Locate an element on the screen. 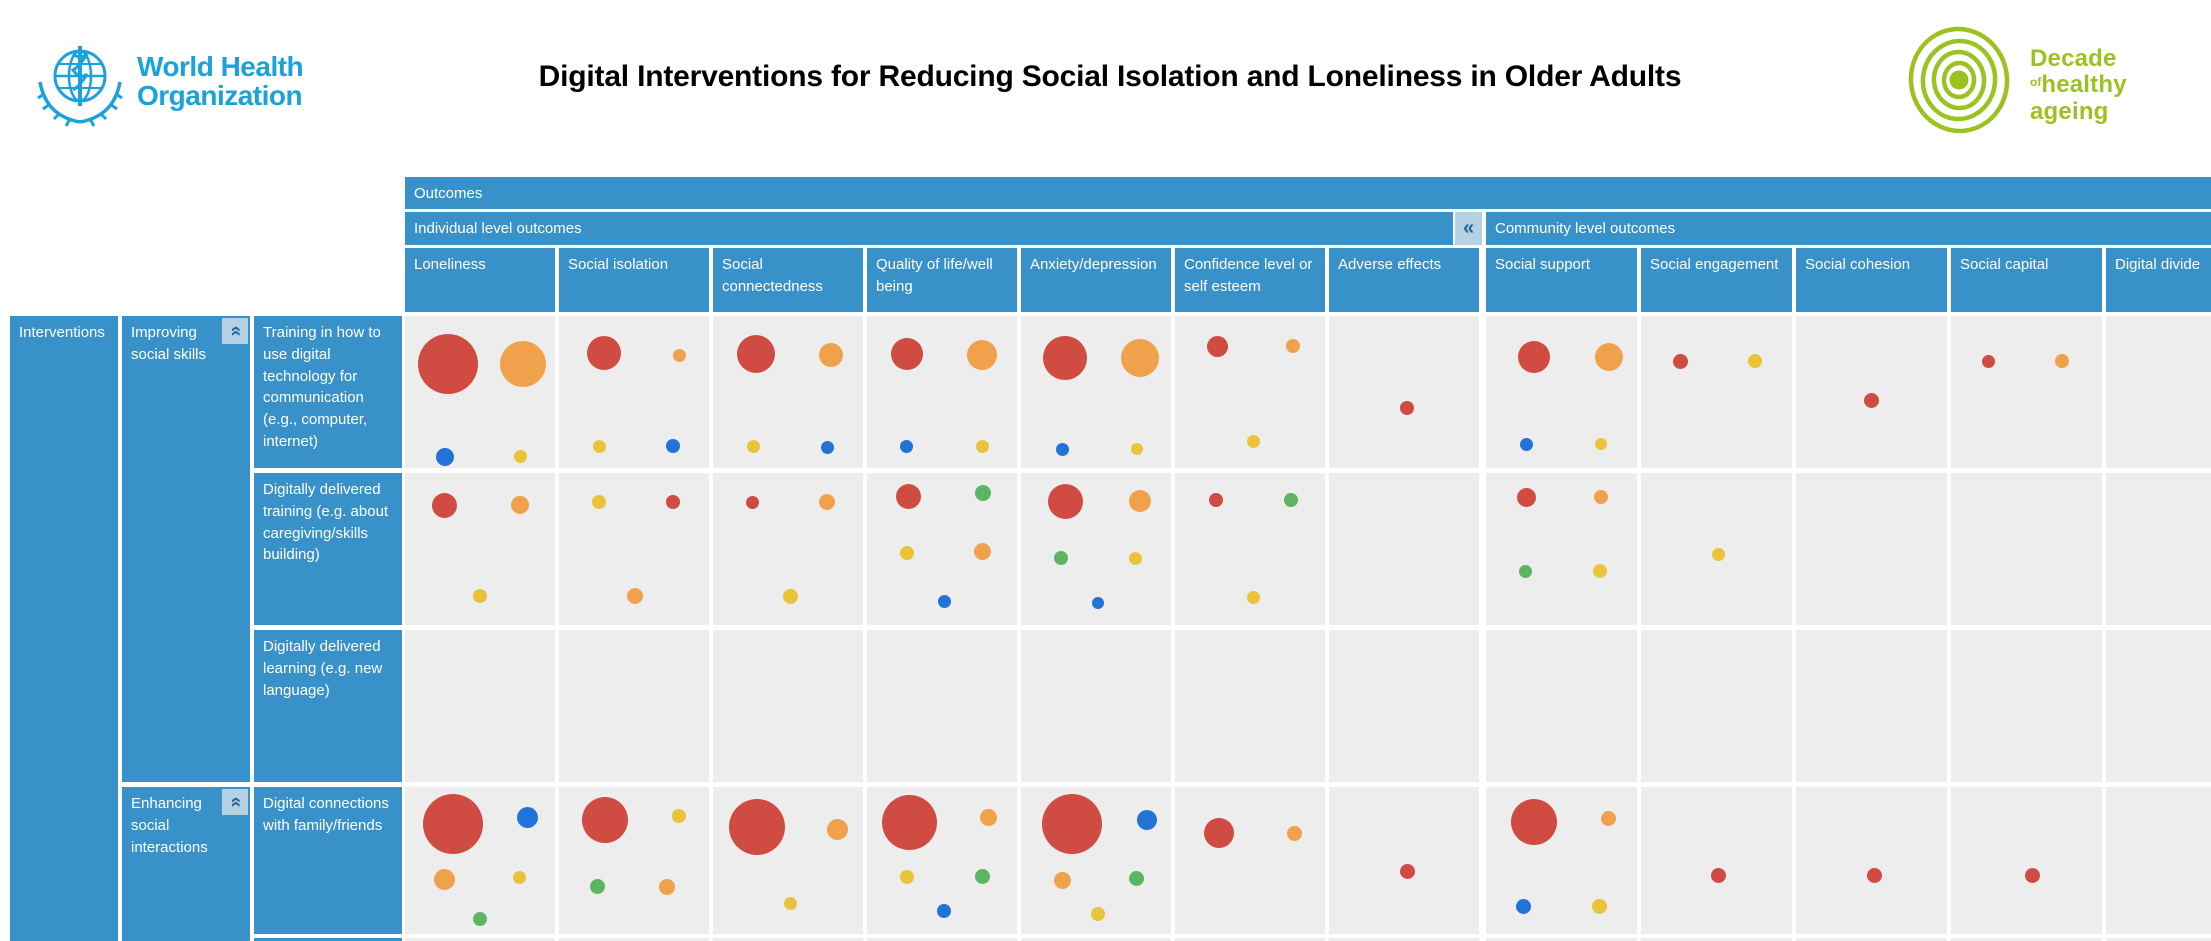 Image resolution: width=2211 pixels, height=941 pixels. row-group-enhancing-social-interactions: Enhancing social interactions is located at coordinates (186, 864).